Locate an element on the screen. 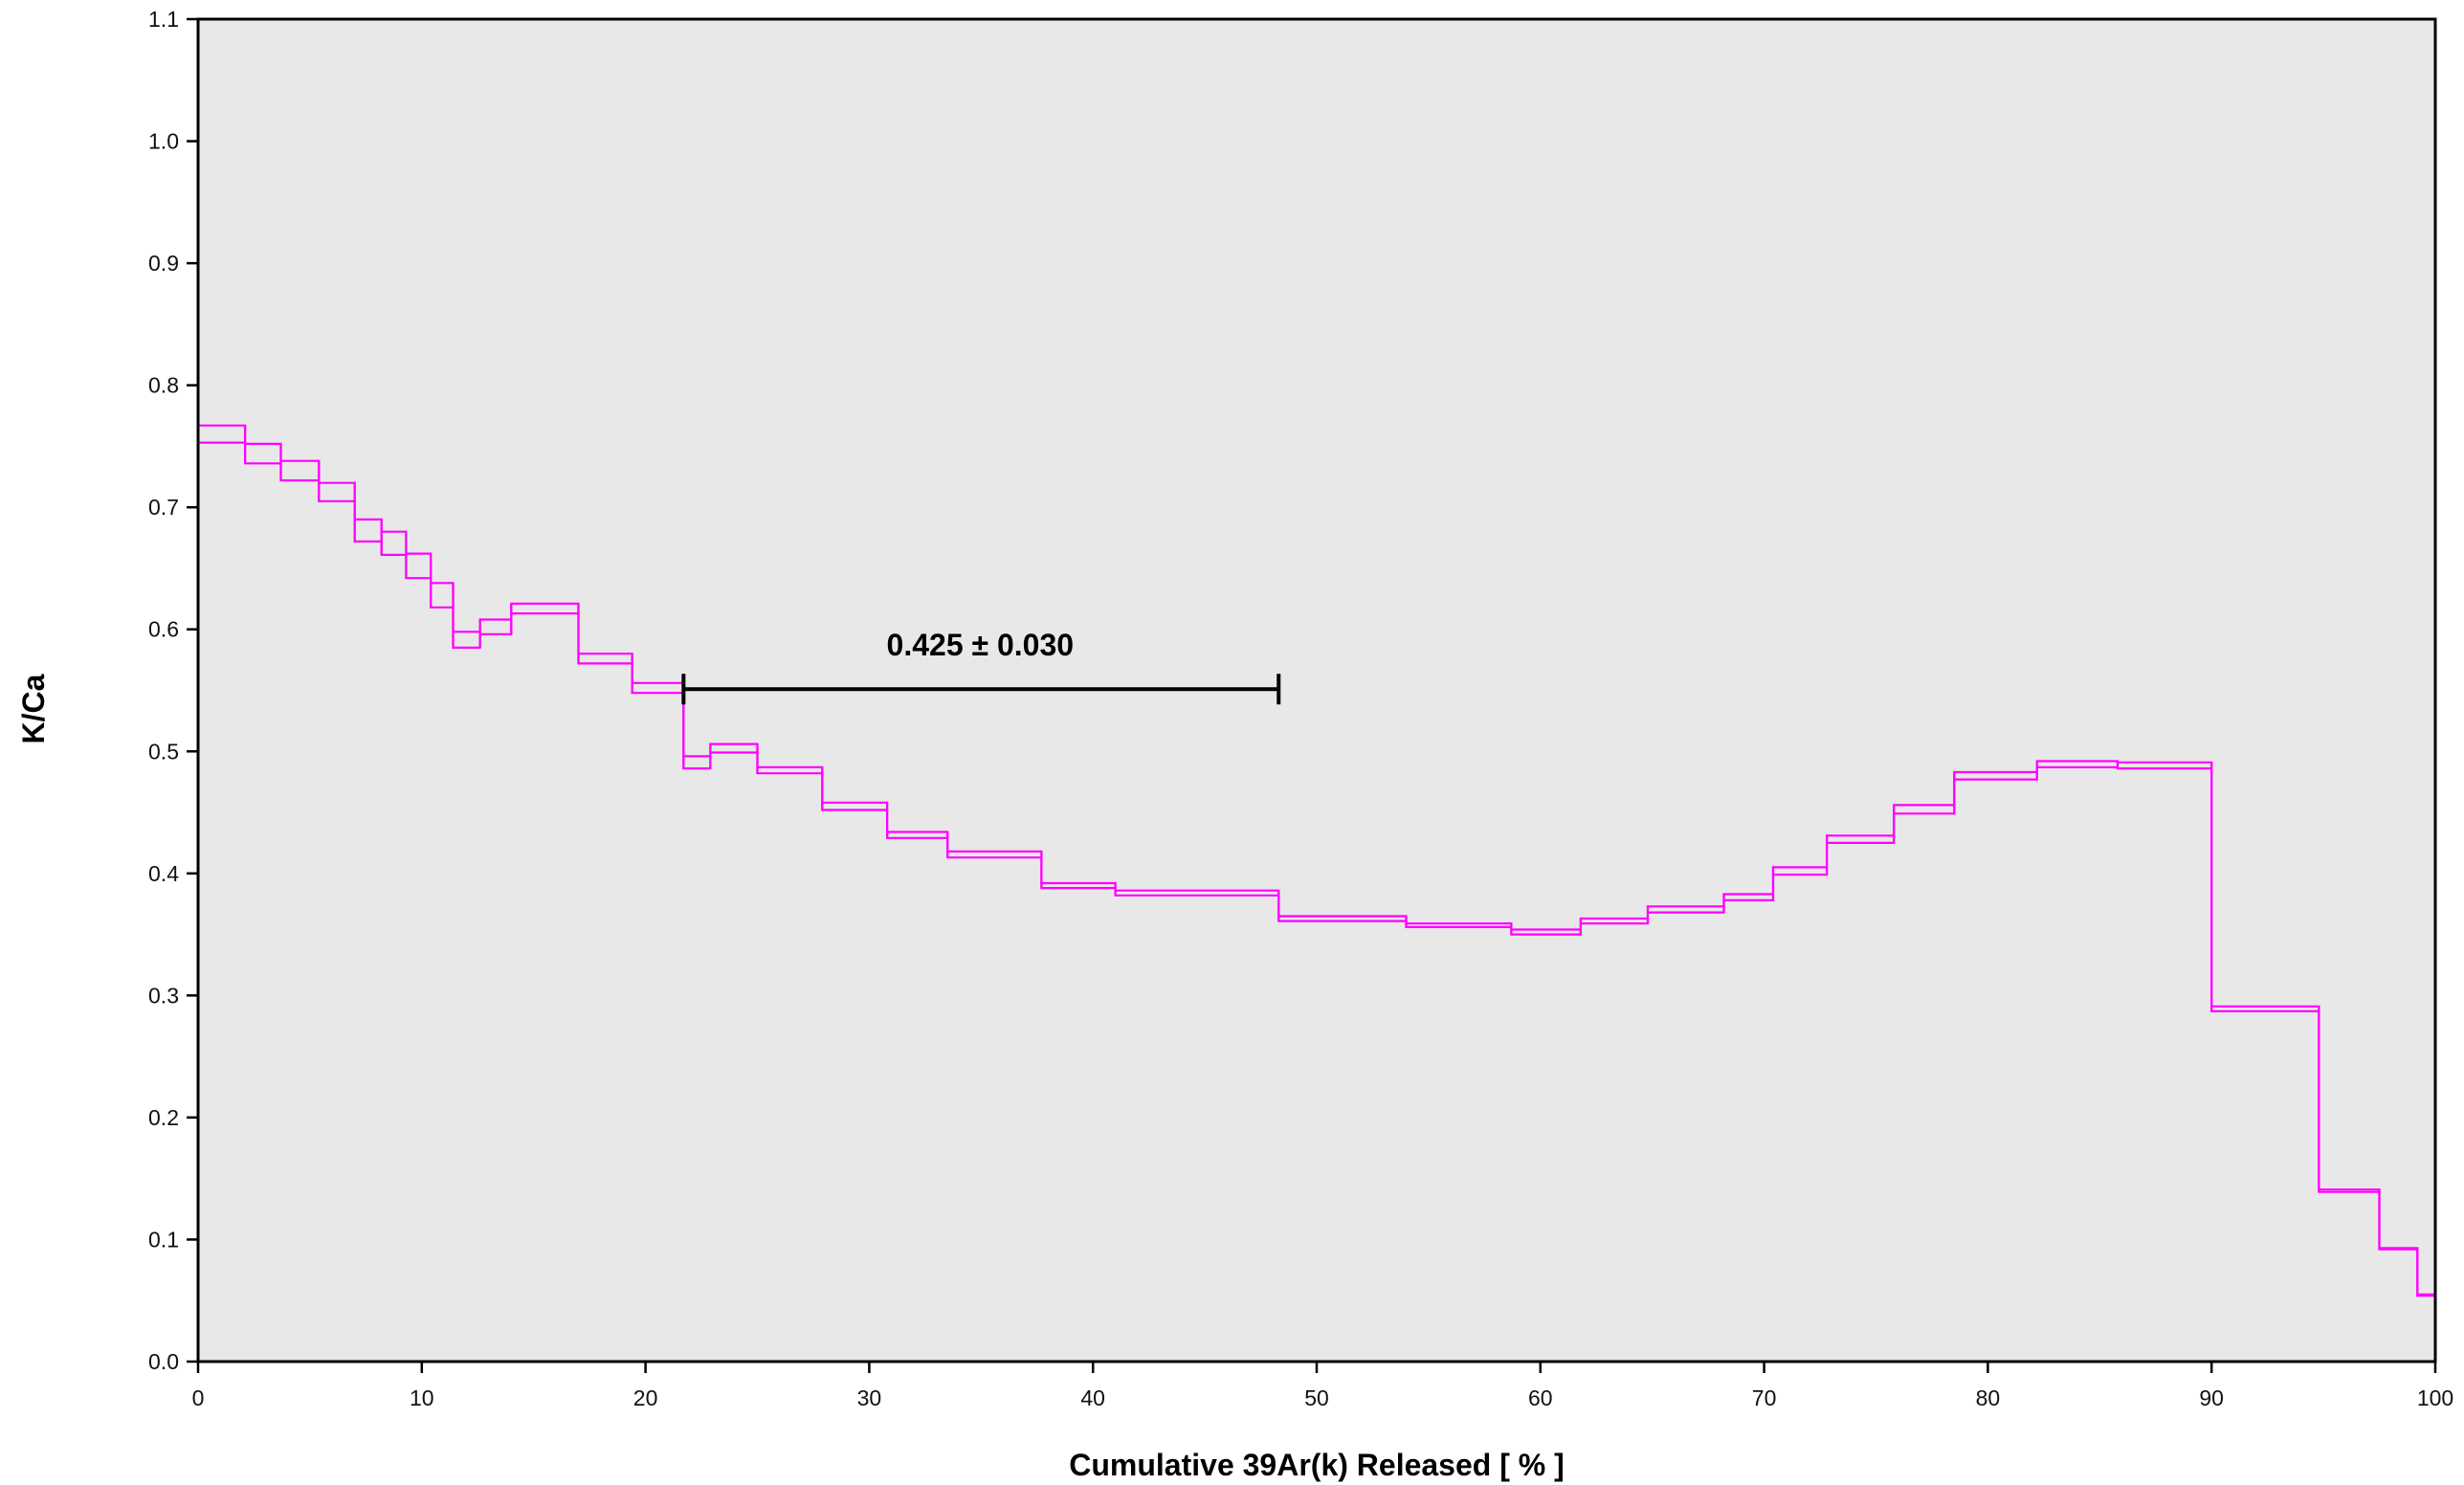 The width and height of the screenshot is (2464, 1485). x-tick-label-60: 60 is located at coordinates (1540, 1397).